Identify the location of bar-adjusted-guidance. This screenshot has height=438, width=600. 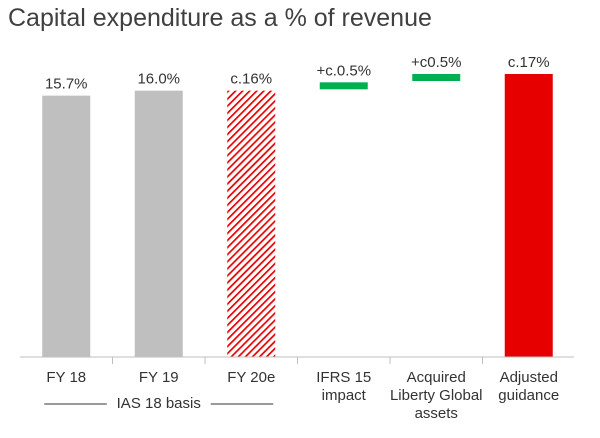
(528, 215).